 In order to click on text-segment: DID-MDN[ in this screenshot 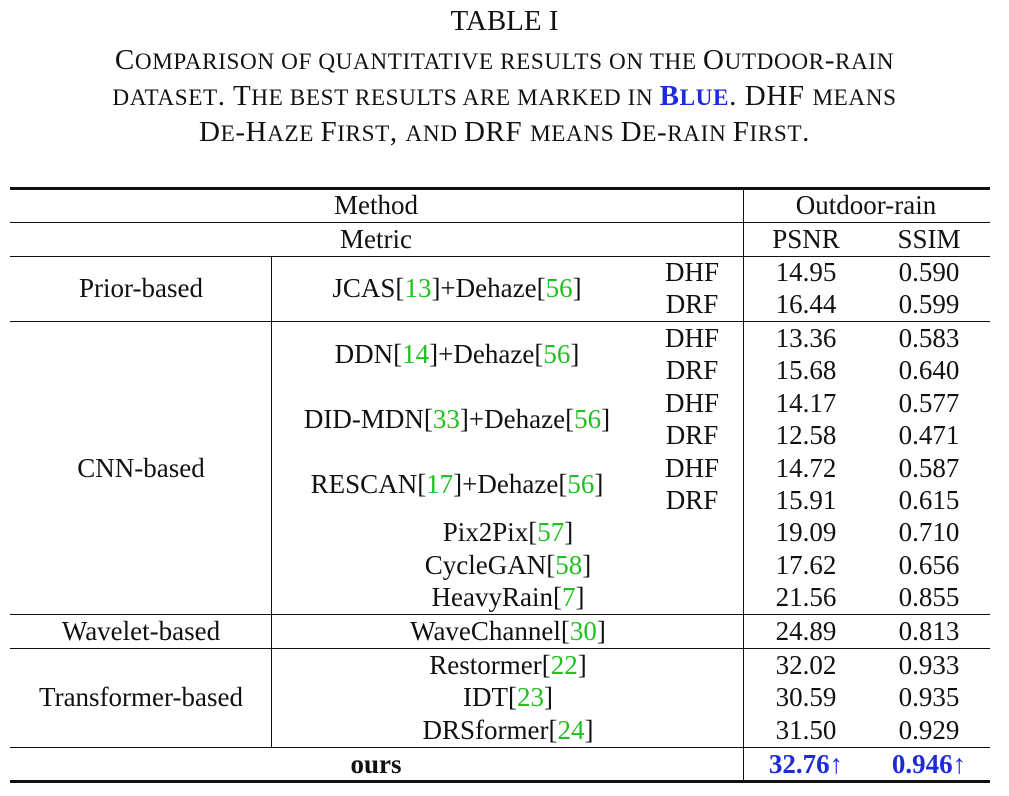, I will do `click(368, 419)`.